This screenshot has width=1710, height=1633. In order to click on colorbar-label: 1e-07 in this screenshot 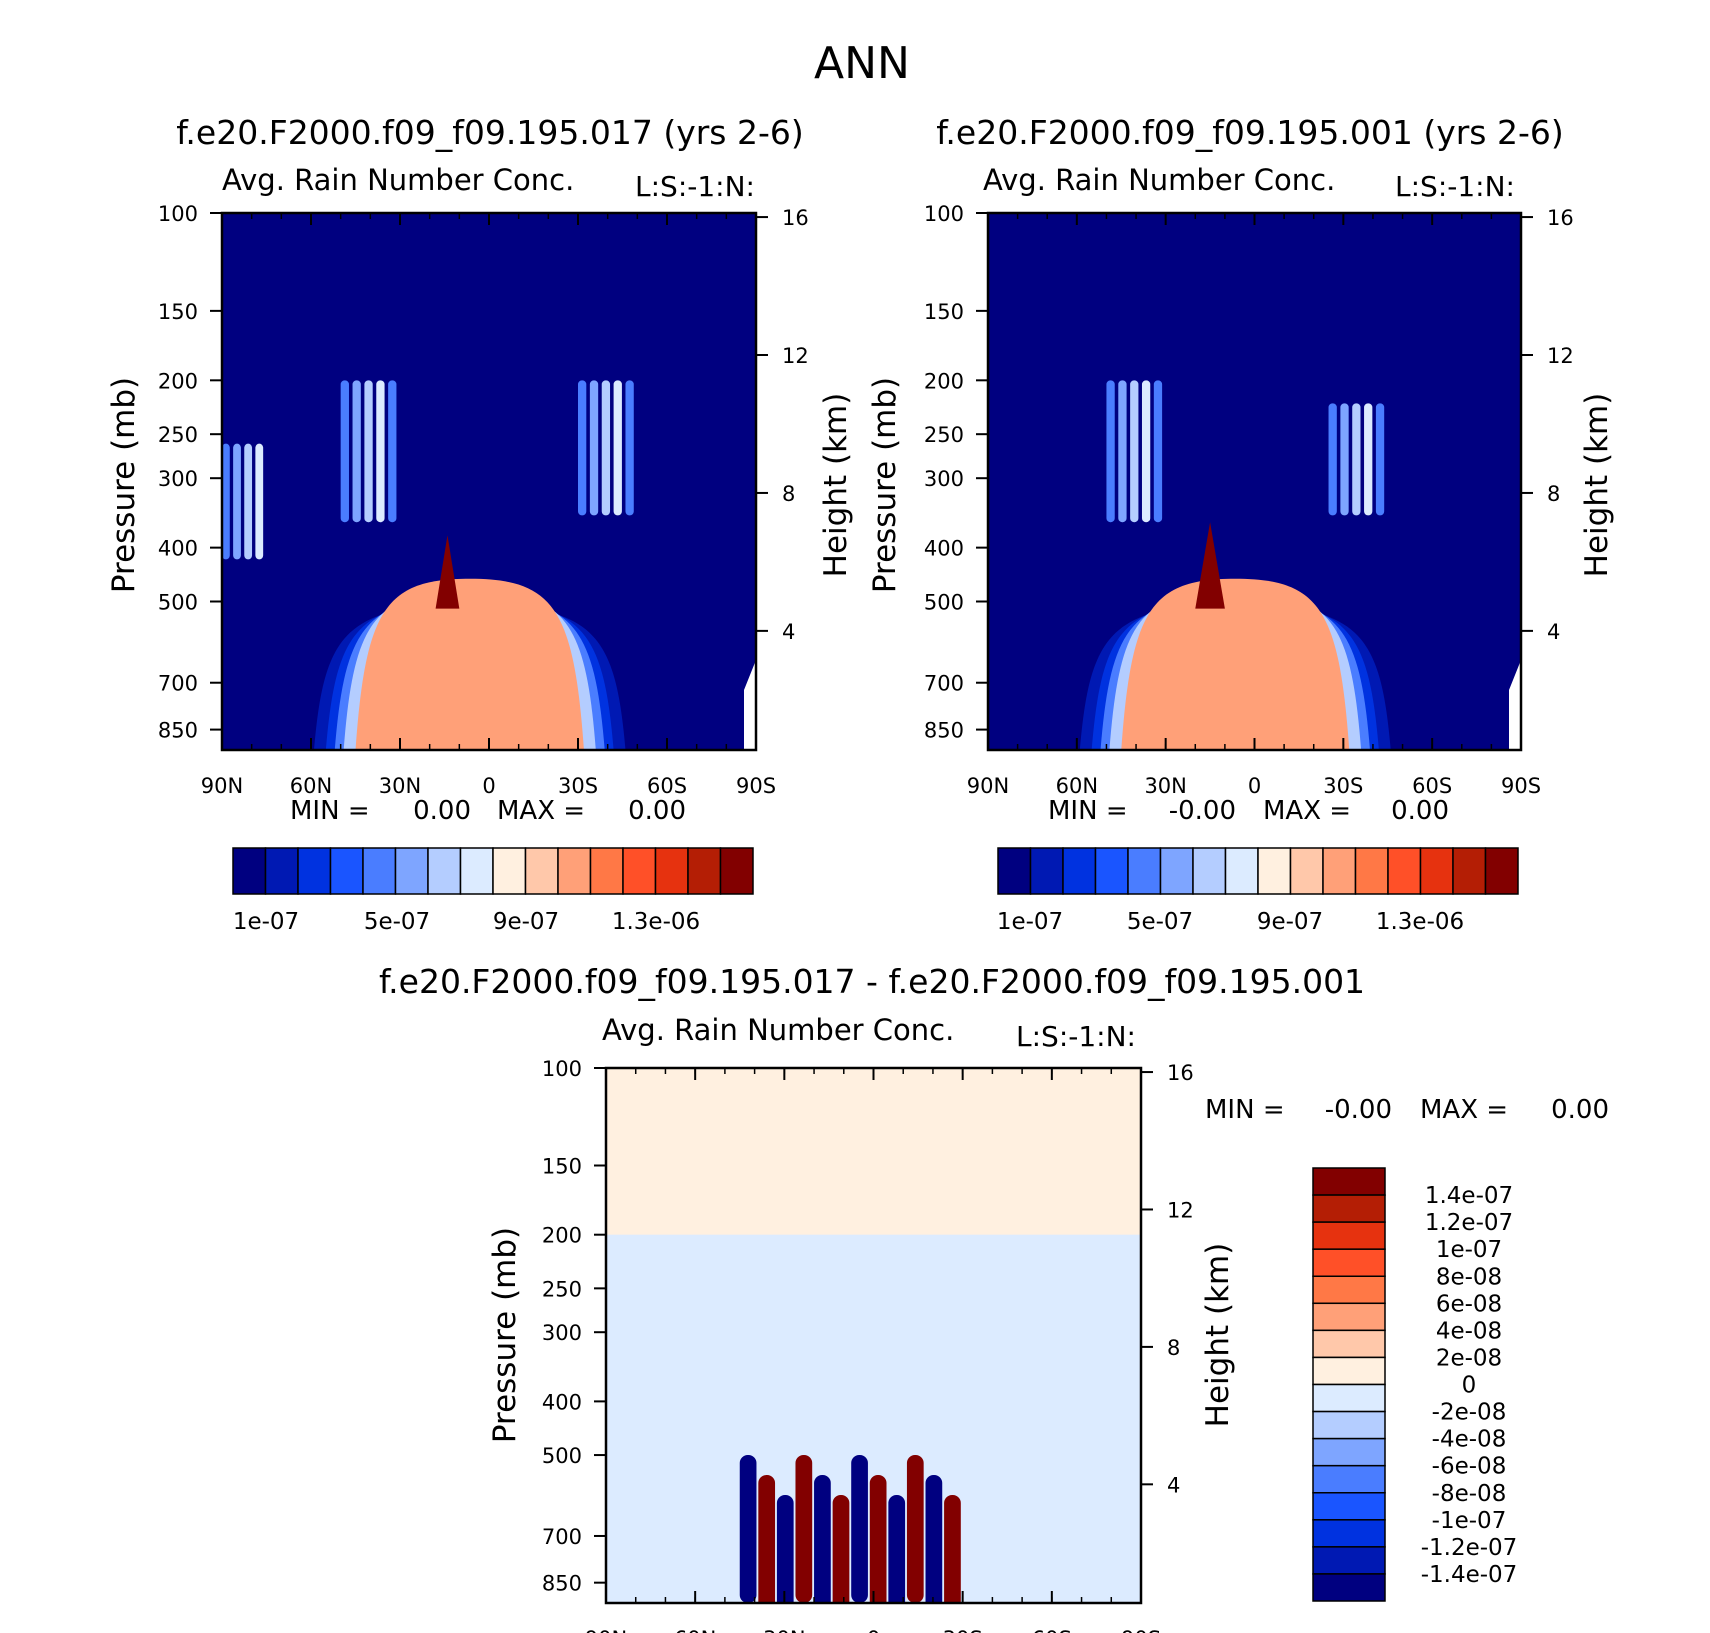, I will do `click(266, 922)`.